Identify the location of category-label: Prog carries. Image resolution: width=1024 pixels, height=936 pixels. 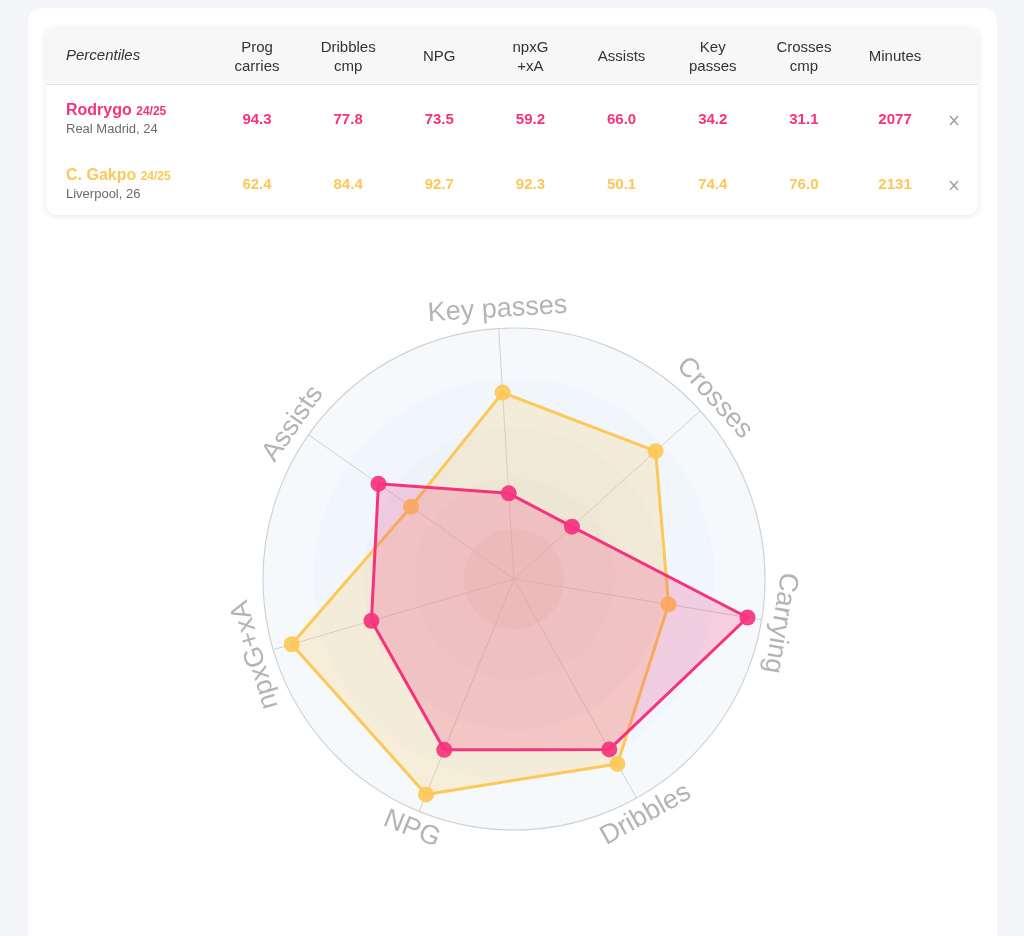
(257, 55).